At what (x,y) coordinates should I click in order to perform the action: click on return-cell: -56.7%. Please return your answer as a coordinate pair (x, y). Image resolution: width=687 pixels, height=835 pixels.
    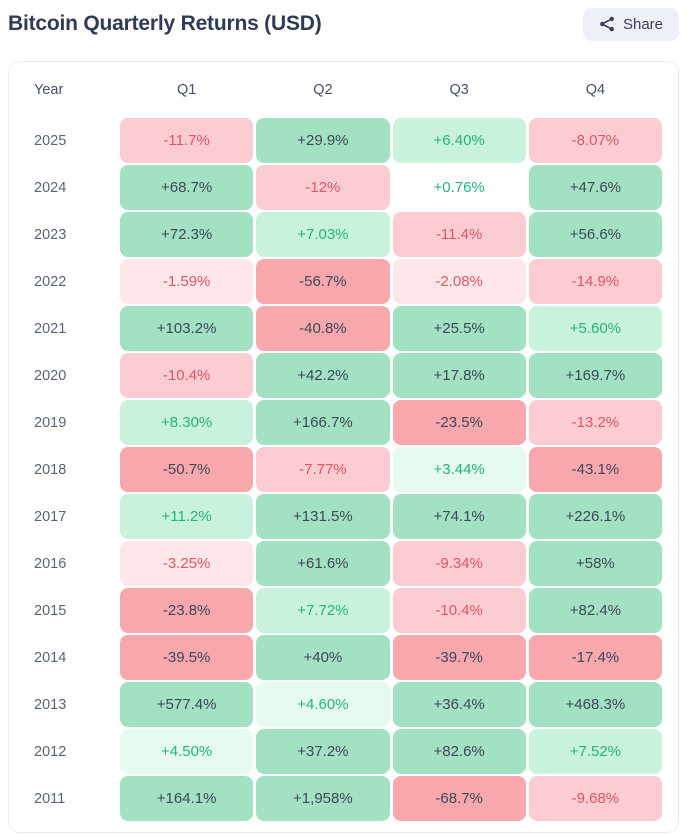
    Looking at the image, I should click on (323, 281).